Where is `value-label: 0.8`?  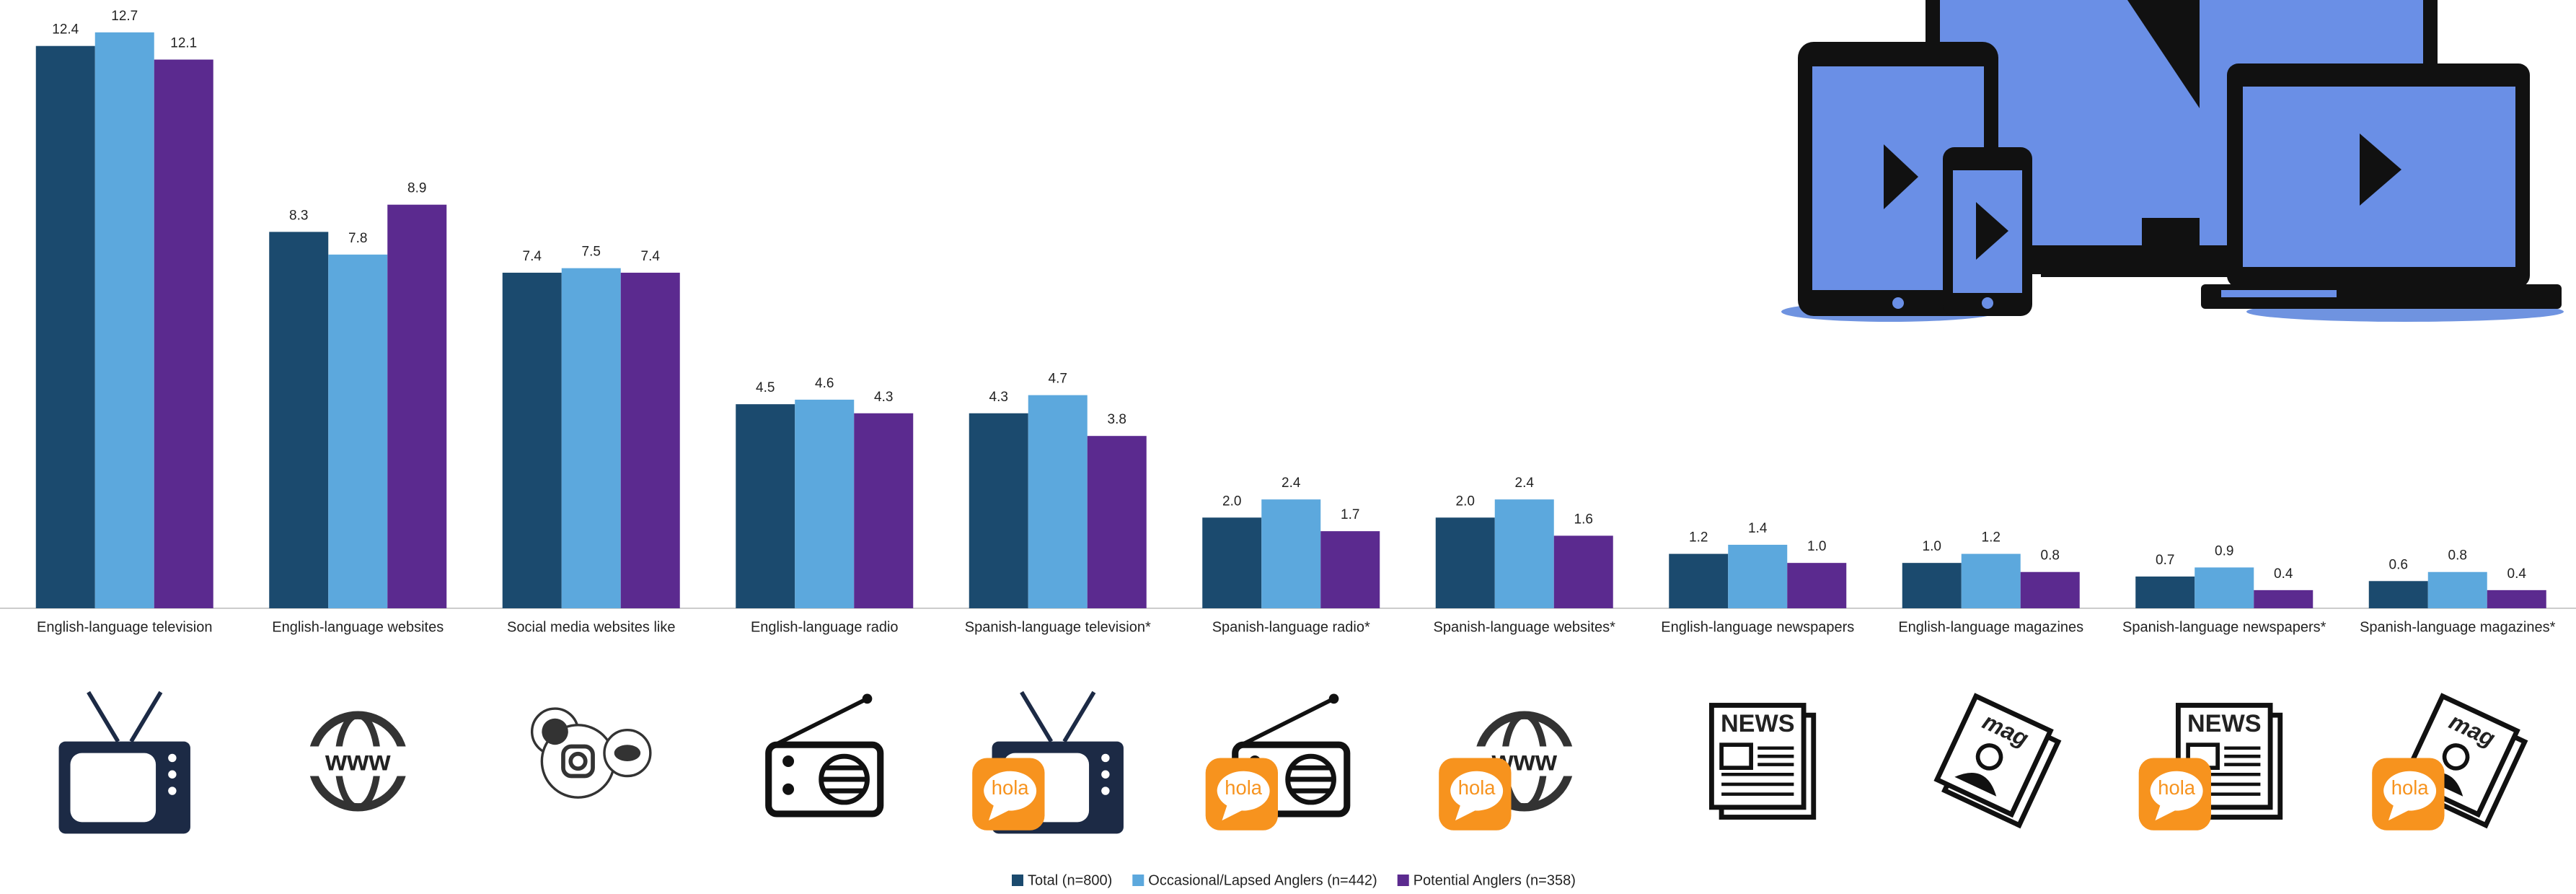 value-label: 0.8 is located at coordinates (2050, 556).